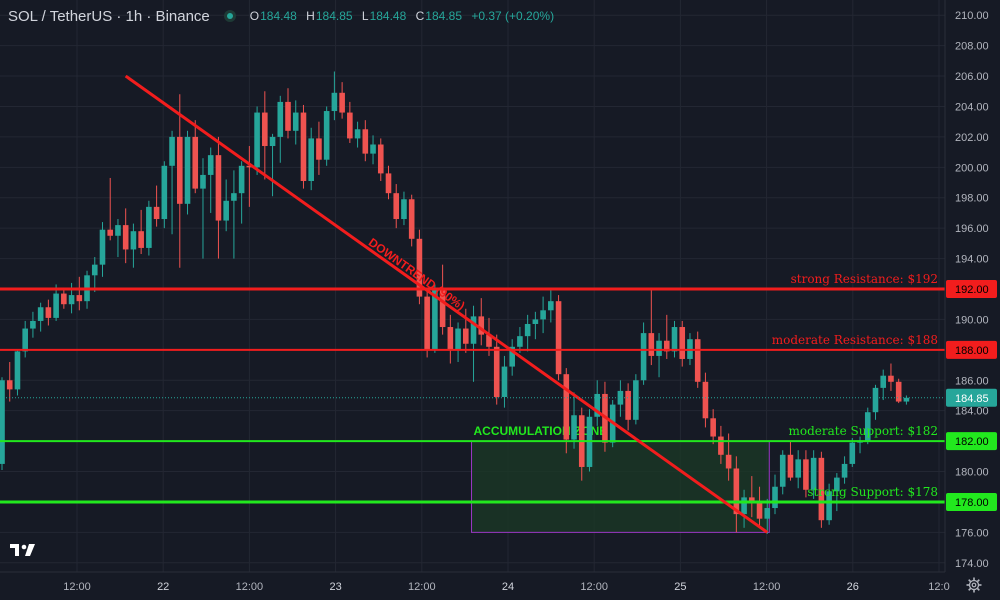 This screenshot has width=1000, height=600. I want to click on price-level-label: strong Support: $178, so click(872, 492).